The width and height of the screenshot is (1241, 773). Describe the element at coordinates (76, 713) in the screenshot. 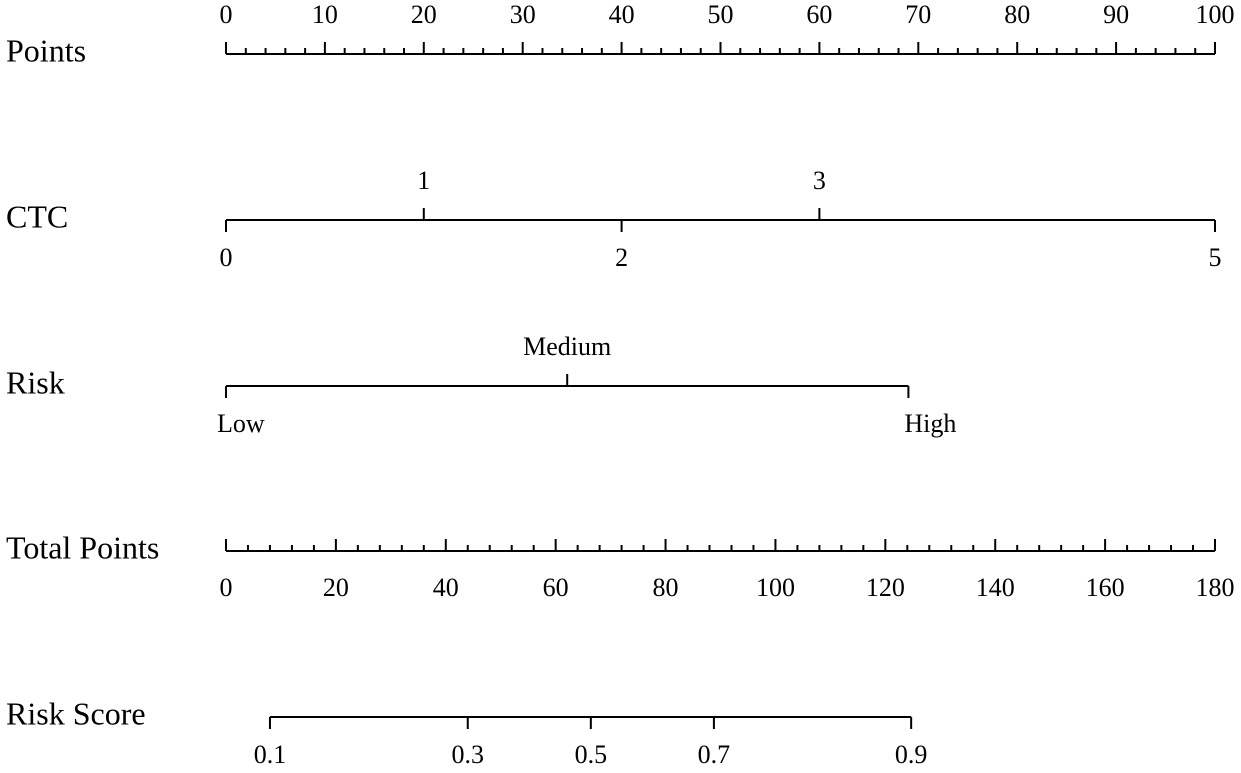

I see `row-label: Risk Score` at that location.